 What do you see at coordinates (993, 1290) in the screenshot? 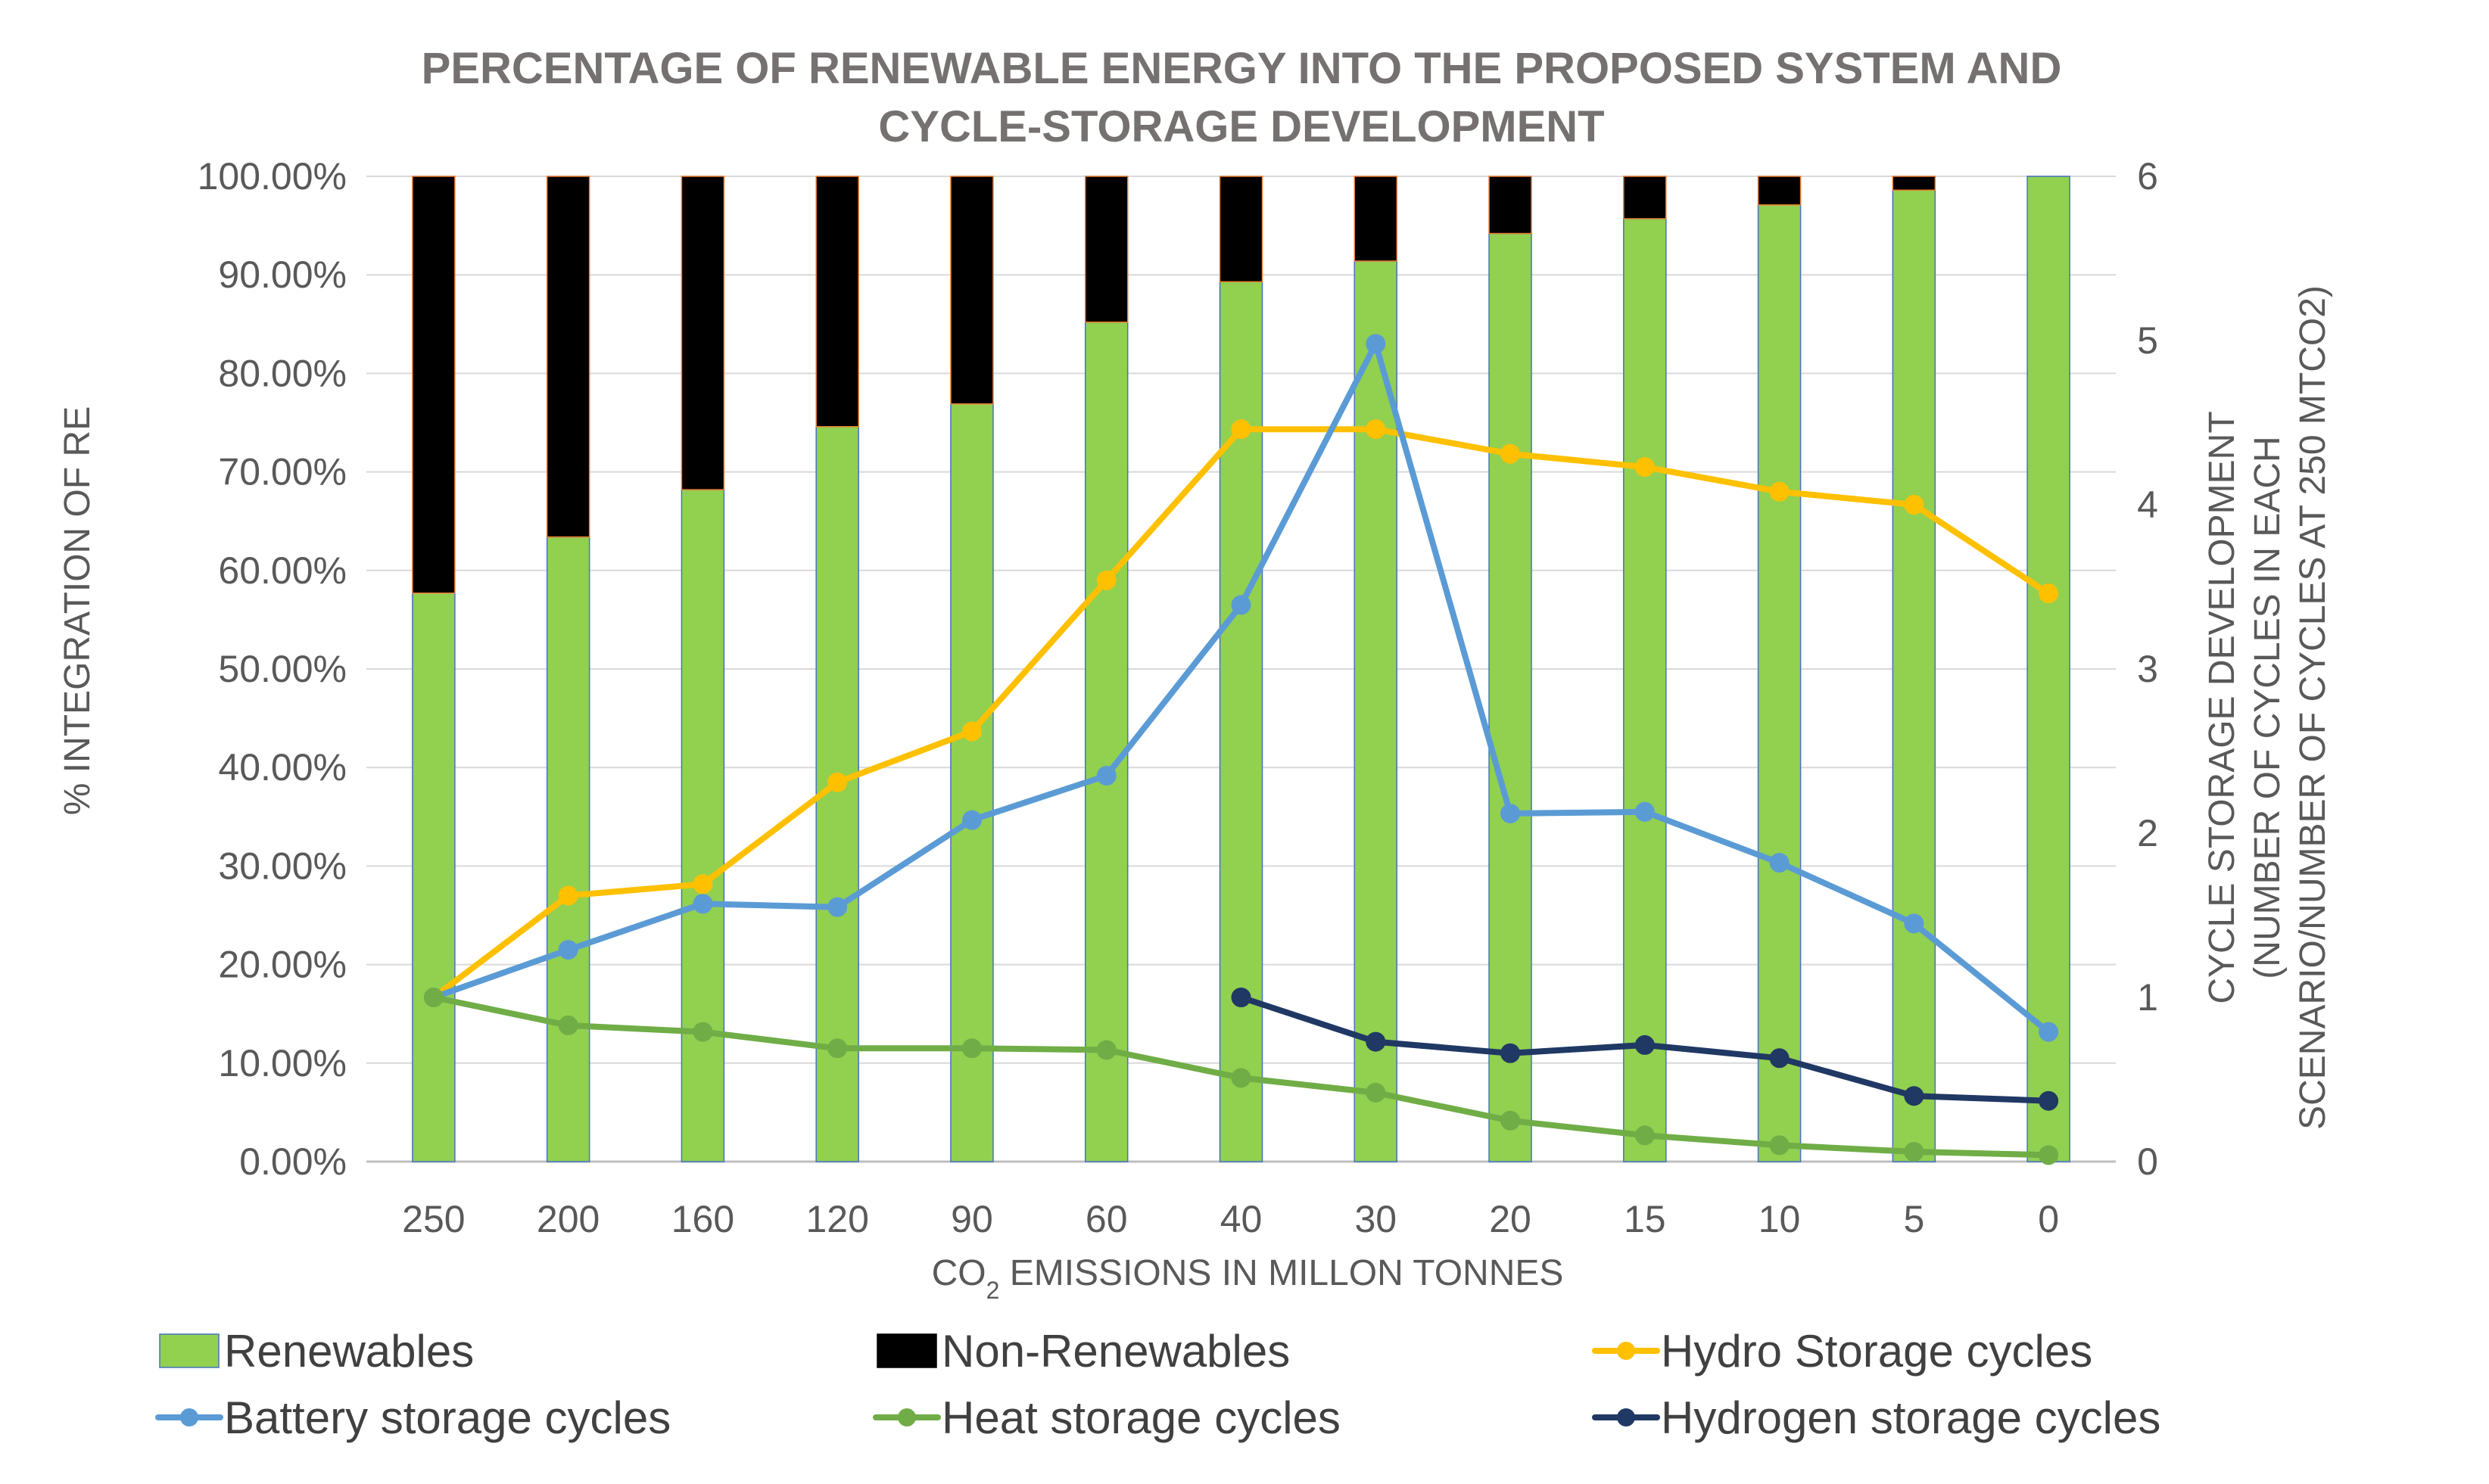
I see `x-axis-title-subscript: 2` at bounding box center [993, 1290].